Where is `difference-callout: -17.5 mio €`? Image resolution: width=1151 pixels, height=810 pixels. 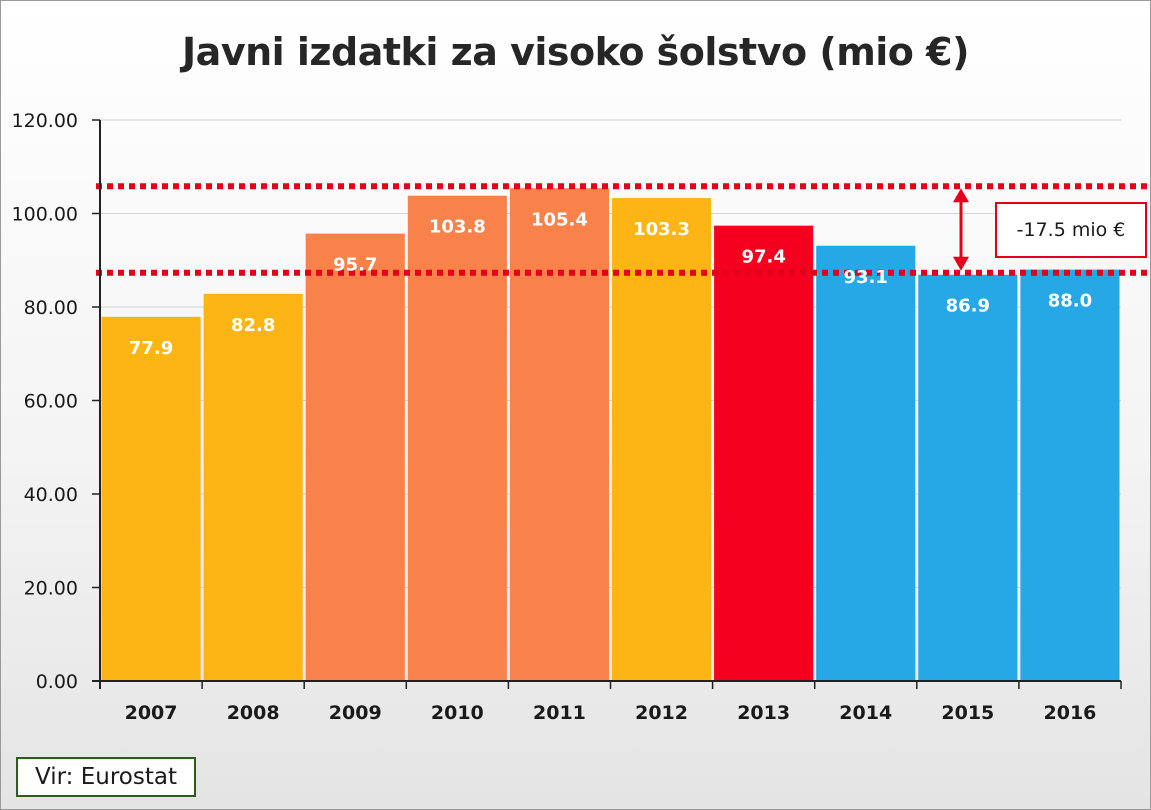 difference-callout: -17.5 mio € is located at coordinates (1071, 230).